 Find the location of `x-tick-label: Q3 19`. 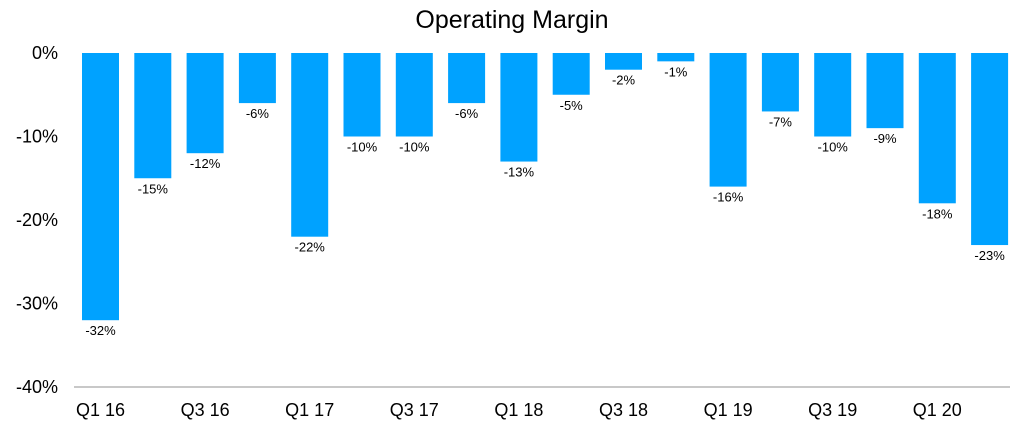

x-tick-label: Q3 19 is located at coordinates (832, 410).